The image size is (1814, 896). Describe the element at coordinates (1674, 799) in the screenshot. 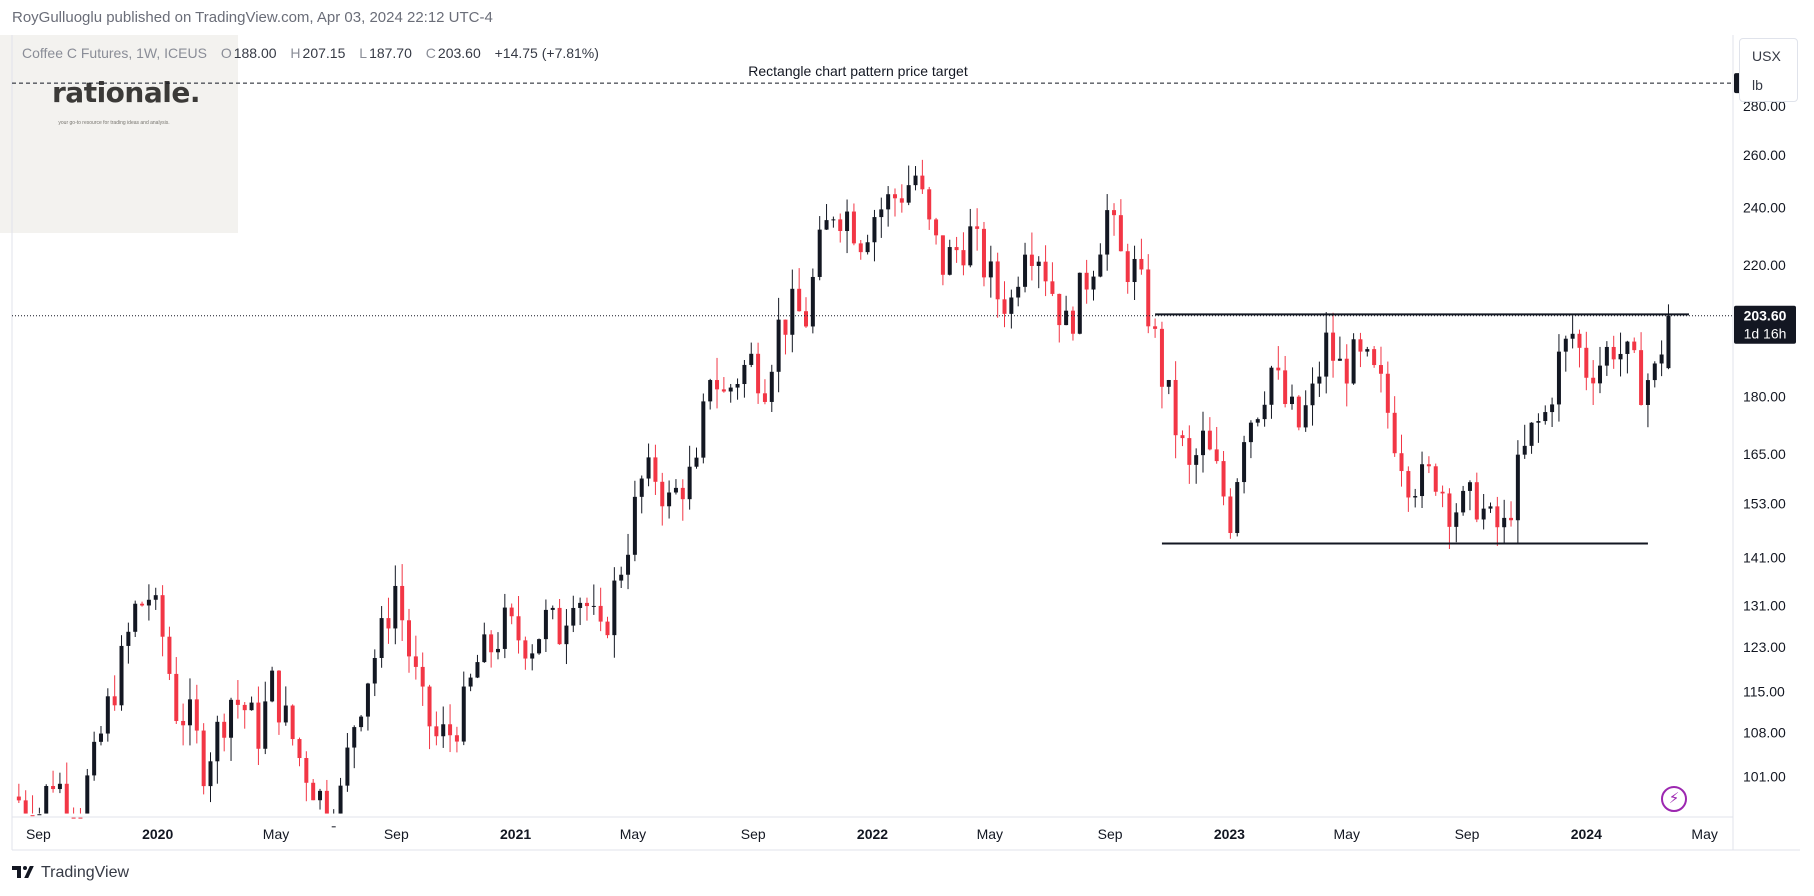

I see `lightning-bolt-icon: ⚡` at that location.